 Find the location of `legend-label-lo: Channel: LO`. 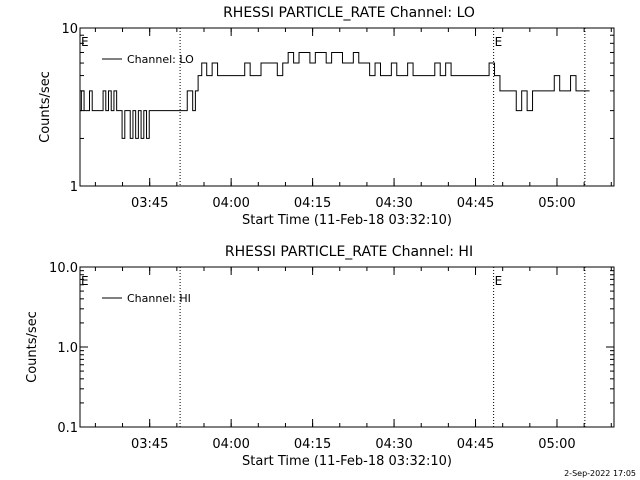

legend-label-lo: Channel: LO is located at coordinates (160, 59).